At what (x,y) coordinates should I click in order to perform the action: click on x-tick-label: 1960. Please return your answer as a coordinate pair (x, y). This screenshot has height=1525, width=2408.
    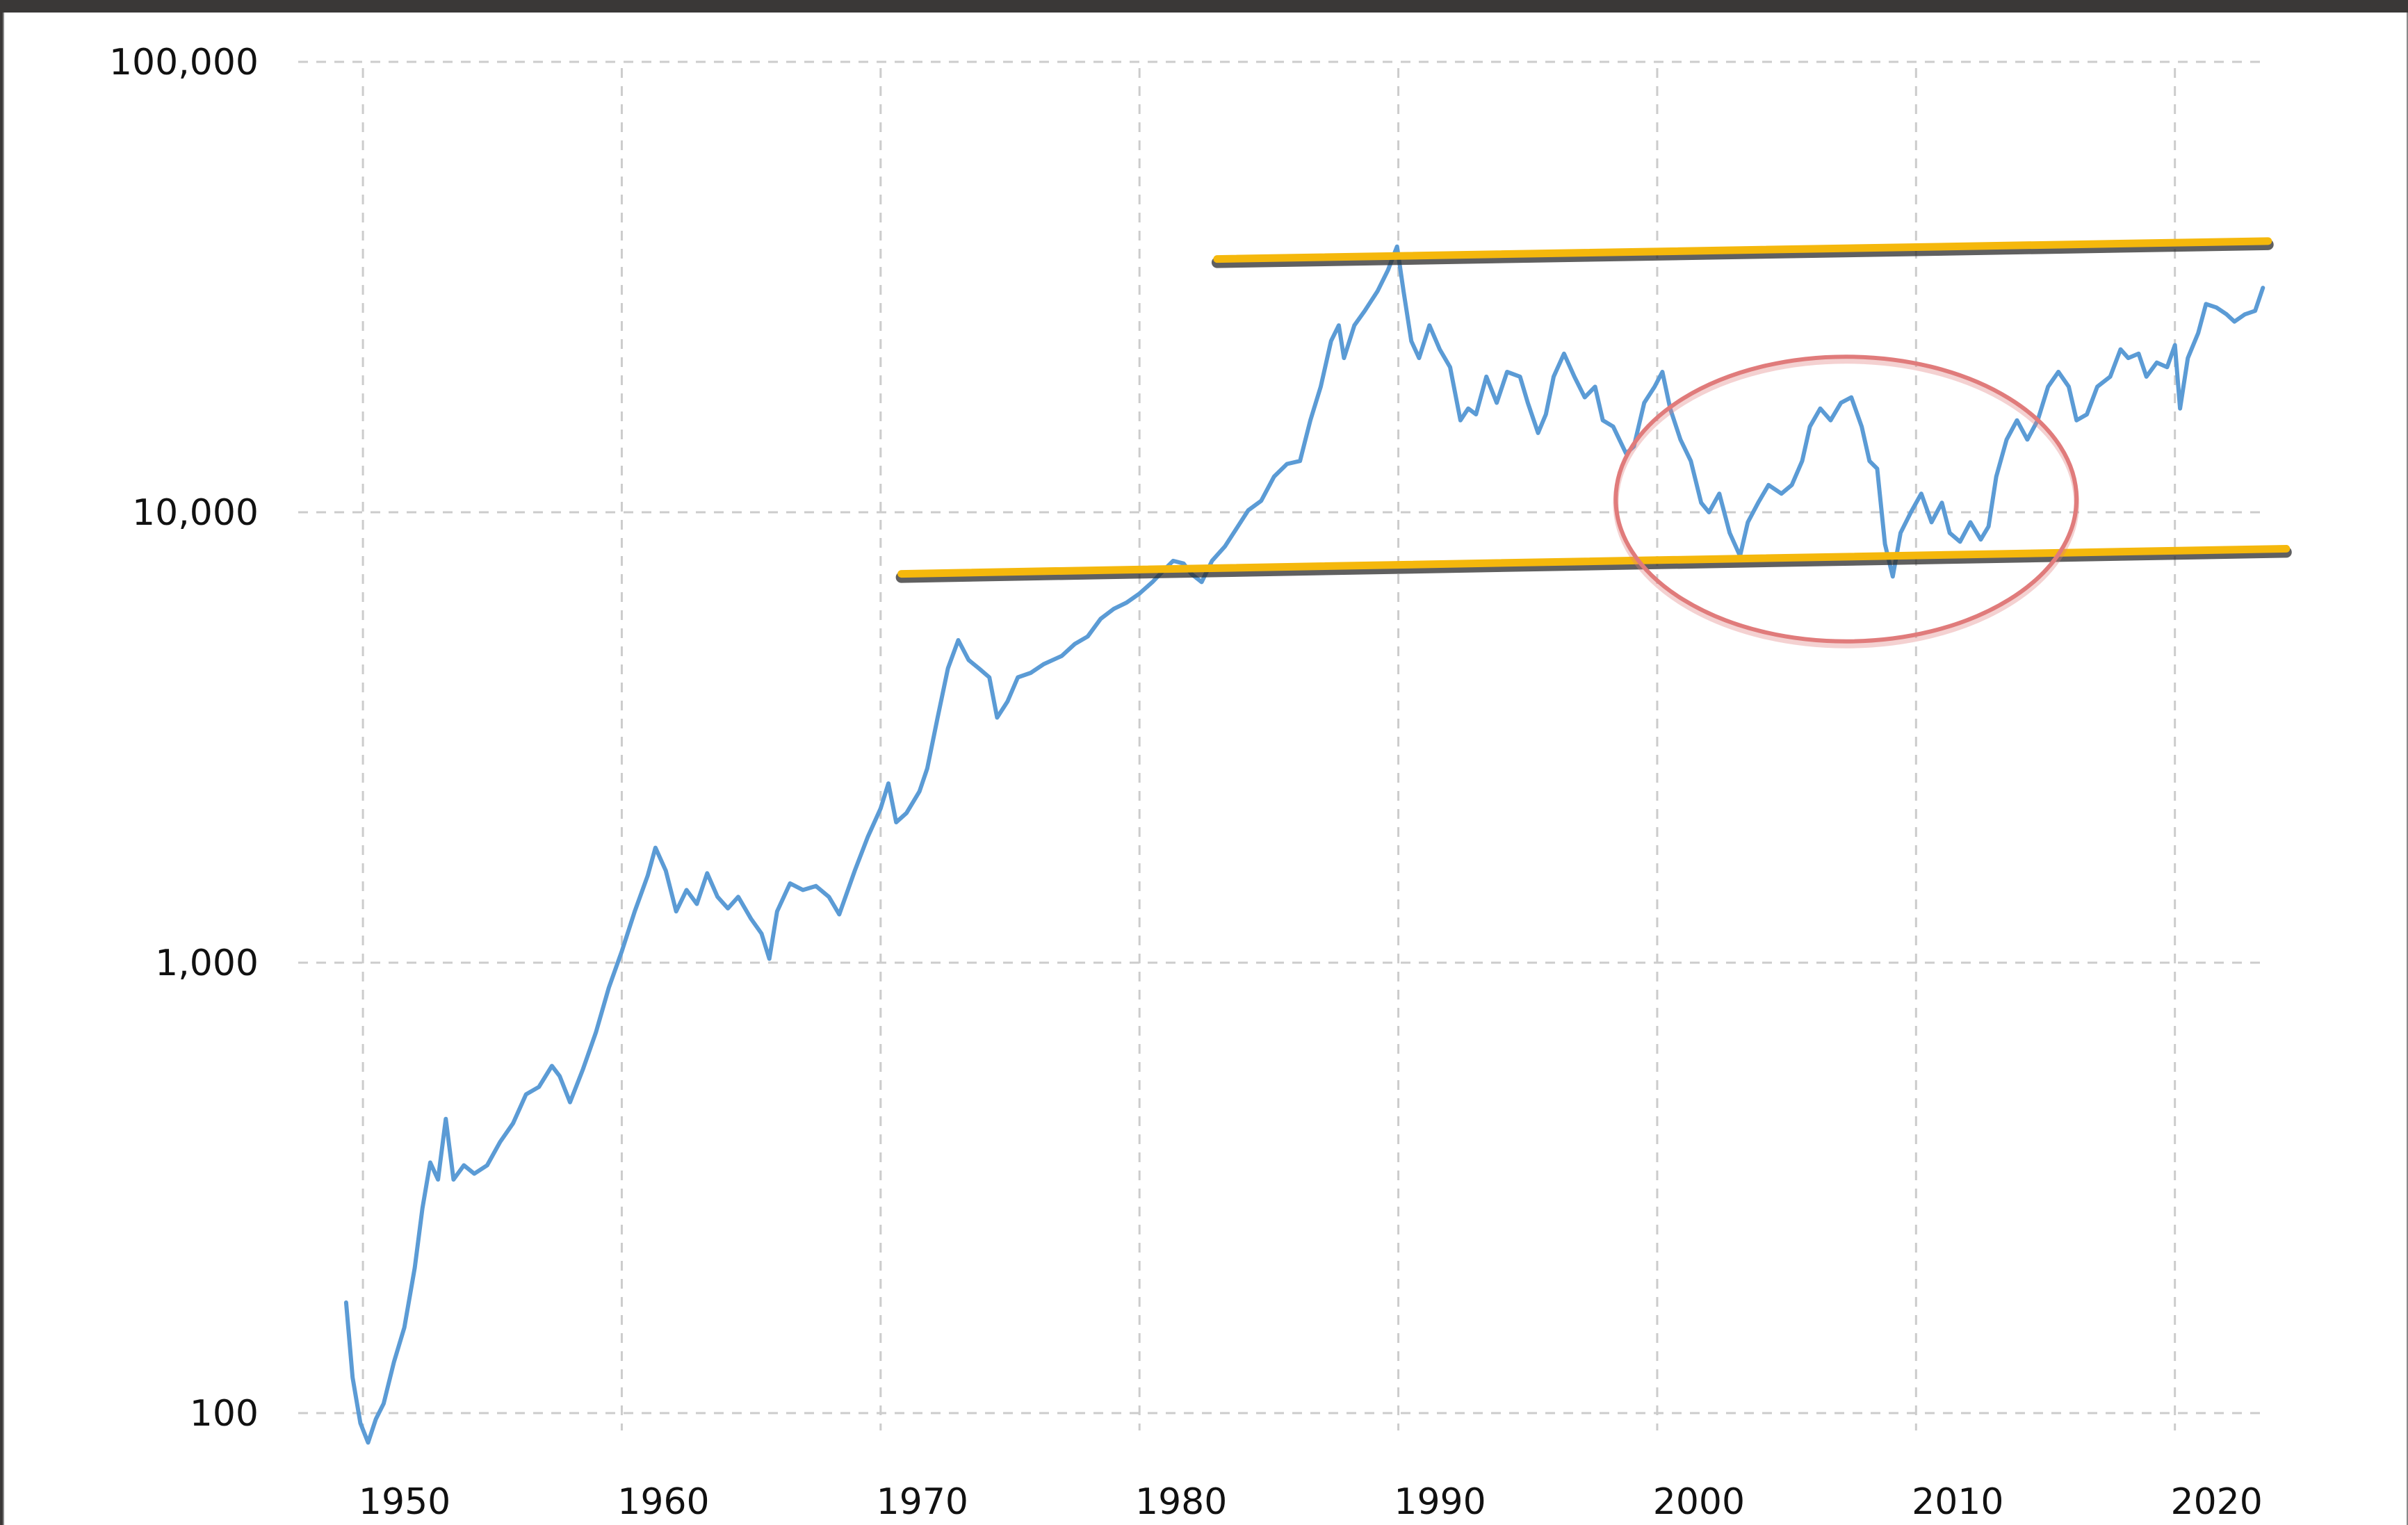
    Looking at the image, I should click on (663, 1502).